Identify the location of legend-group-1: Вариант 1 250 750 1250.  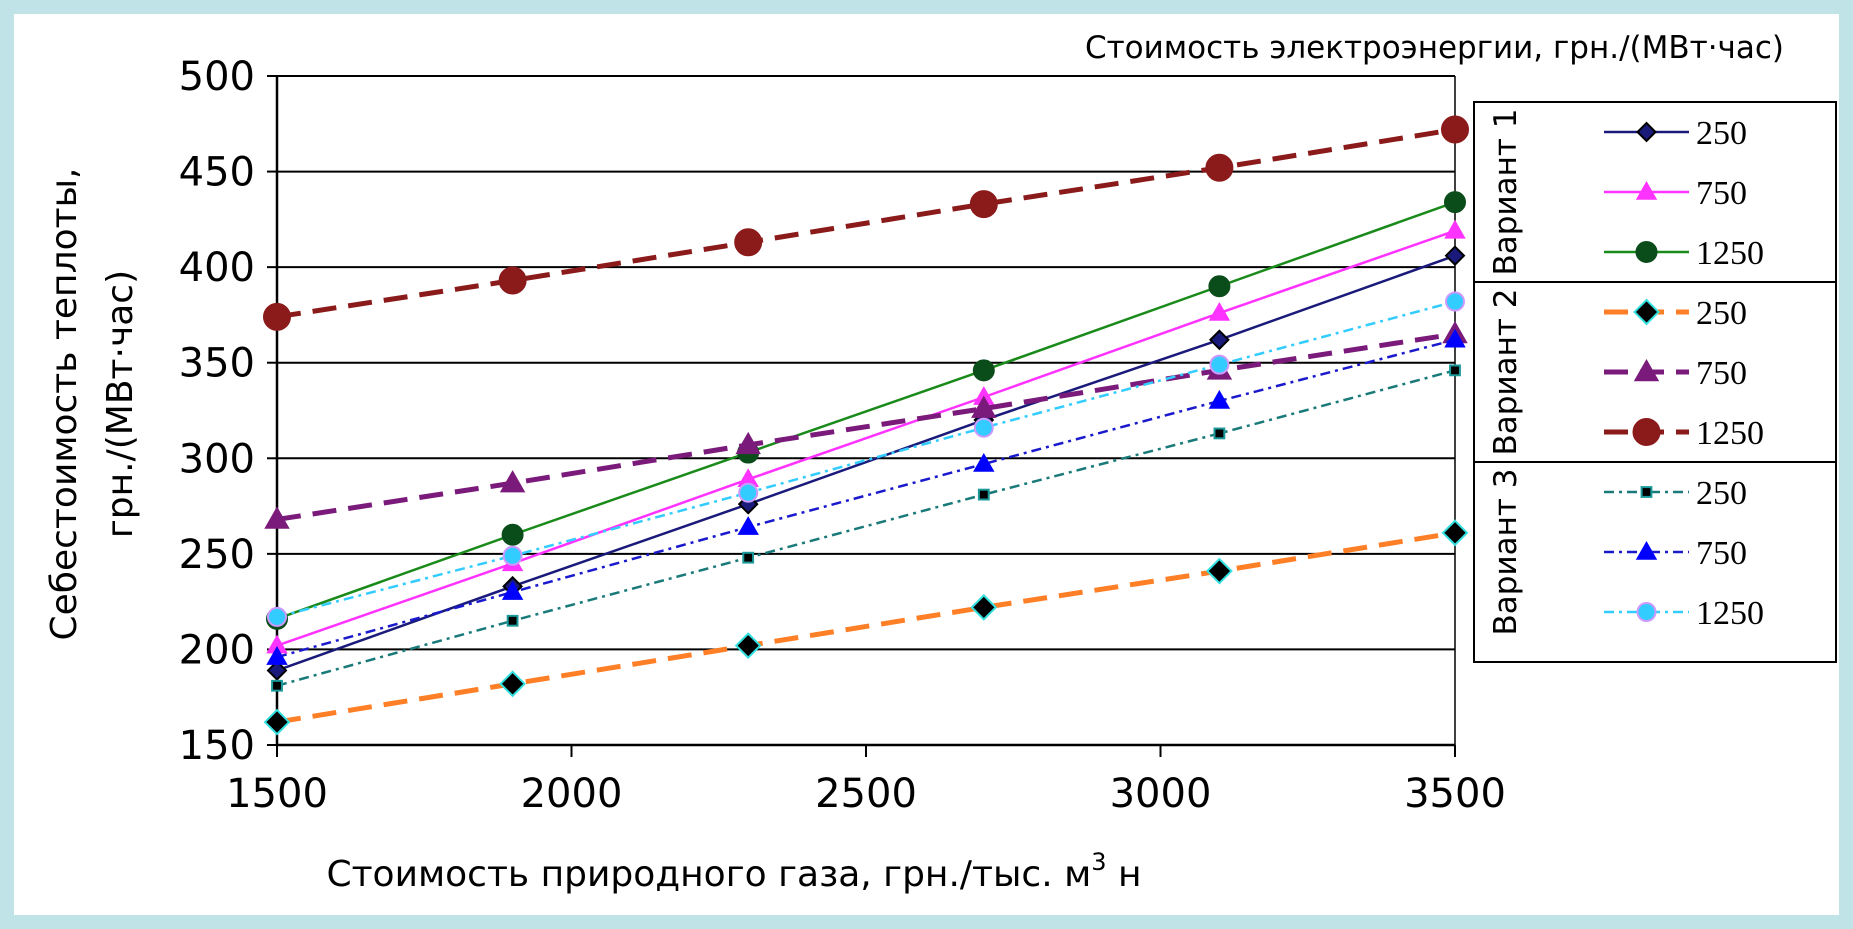
(1655, 192).